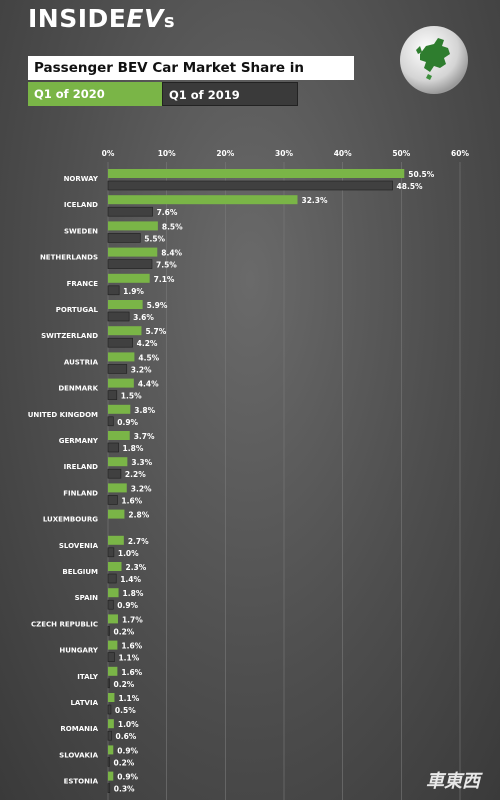 Image resolution: width=500 pixels, height=800 pixels. I want to click on value-label-q1-2020: 1.1%, so click(128, 698).